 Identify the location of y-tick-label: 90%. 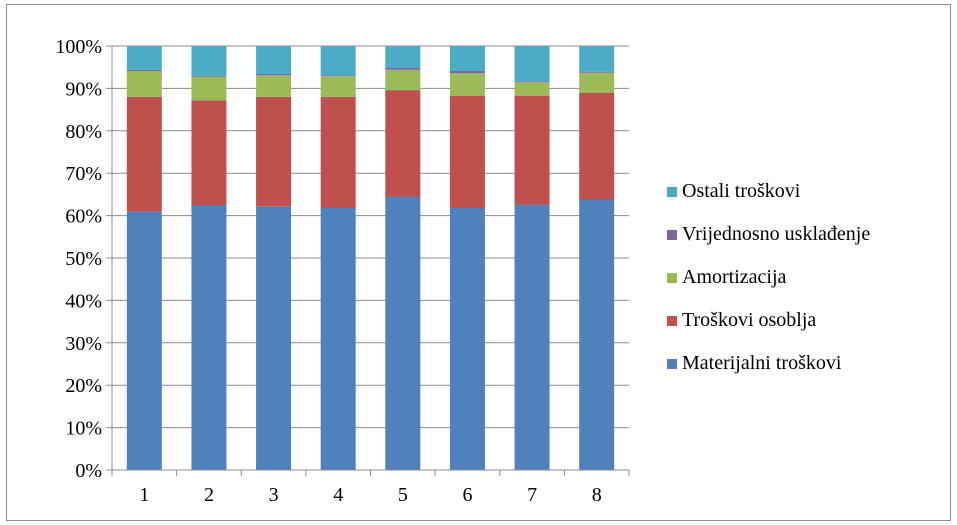
(83, 89).